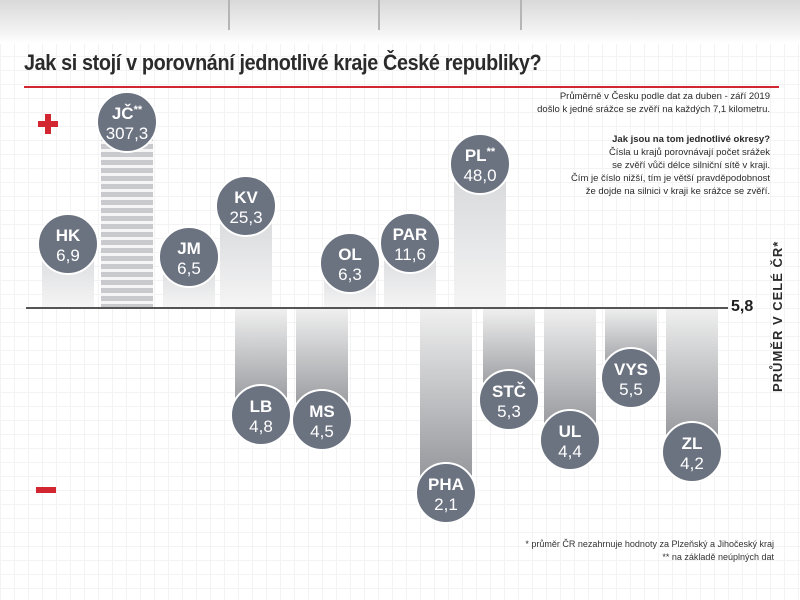 The height and width of the screenshot is (600, 800). I want to click on value-label-ms: 4,5, so click(322, 431).